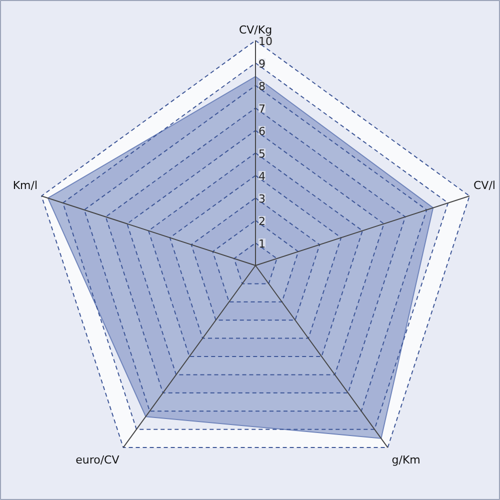  What do you see at coordinates (98, 460) in the screenshot?
I see `spoke-label: euro/CV` at bounding box center [98, 460].